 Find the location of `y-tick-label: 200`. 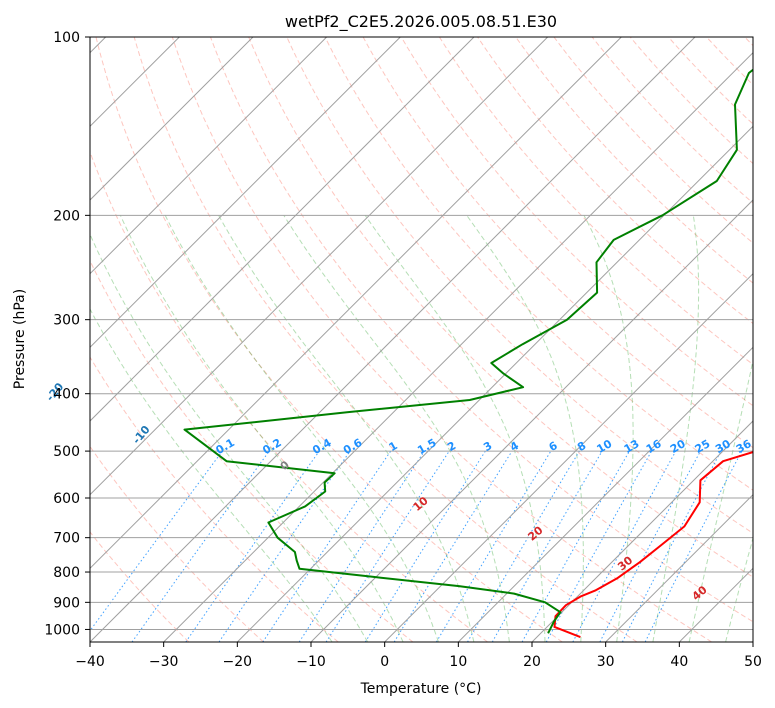

y-tick-label: 200 is located at coordinates (66, 216).